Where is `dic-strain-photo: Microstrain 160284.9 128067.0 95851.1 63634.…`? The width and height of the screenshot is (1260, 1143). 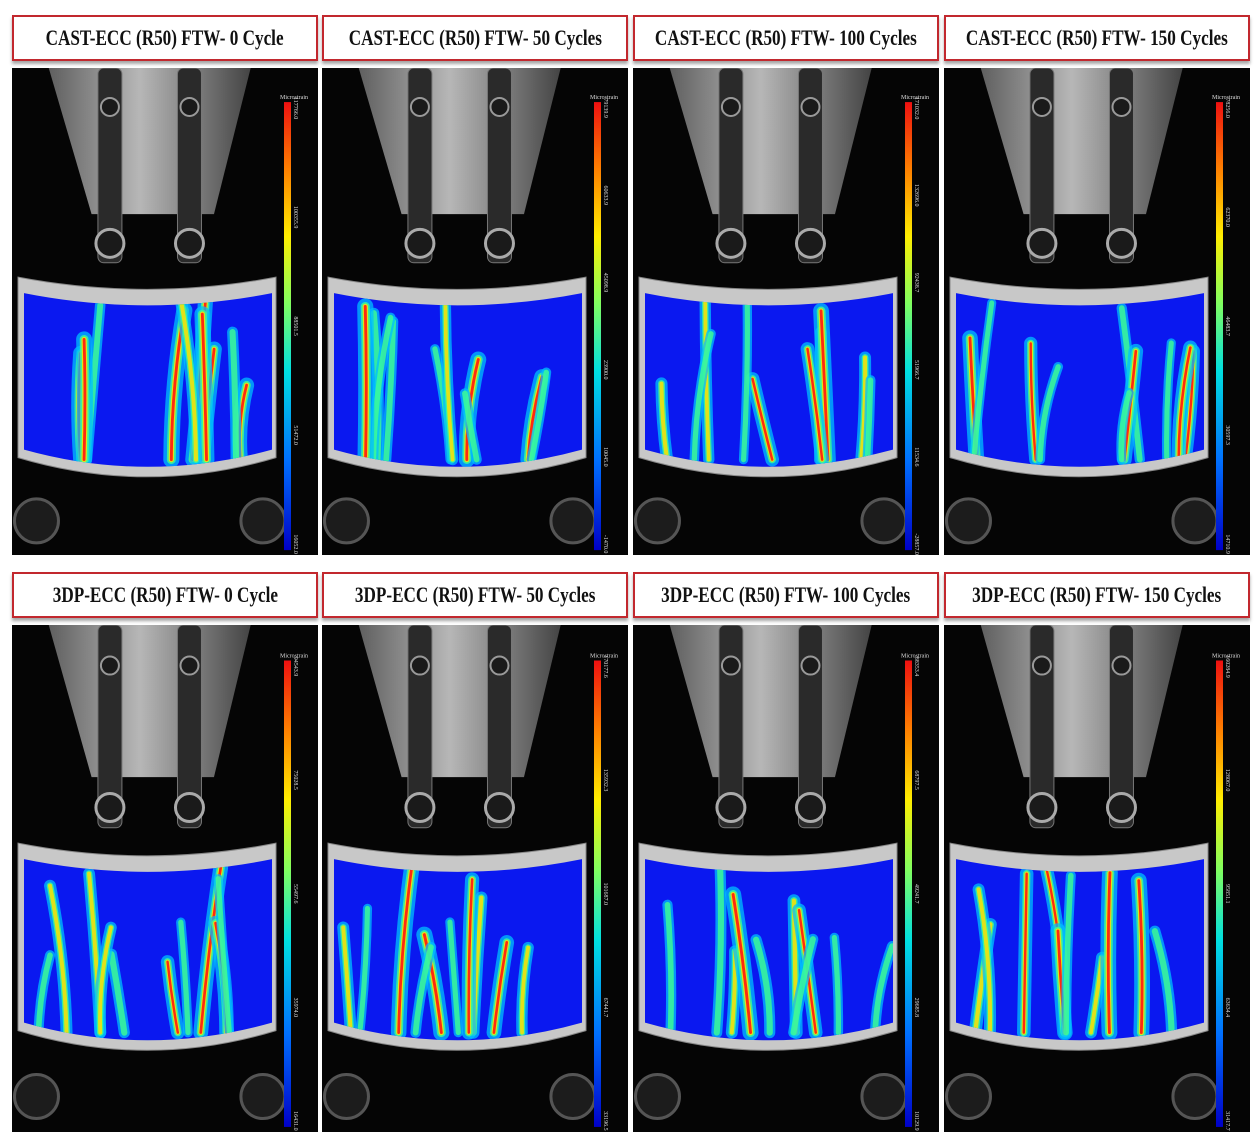 dic-strain-photo: Microstrain 160284.9 128067.0 95851.1 63634.… is located at coordinates (1097, 878).